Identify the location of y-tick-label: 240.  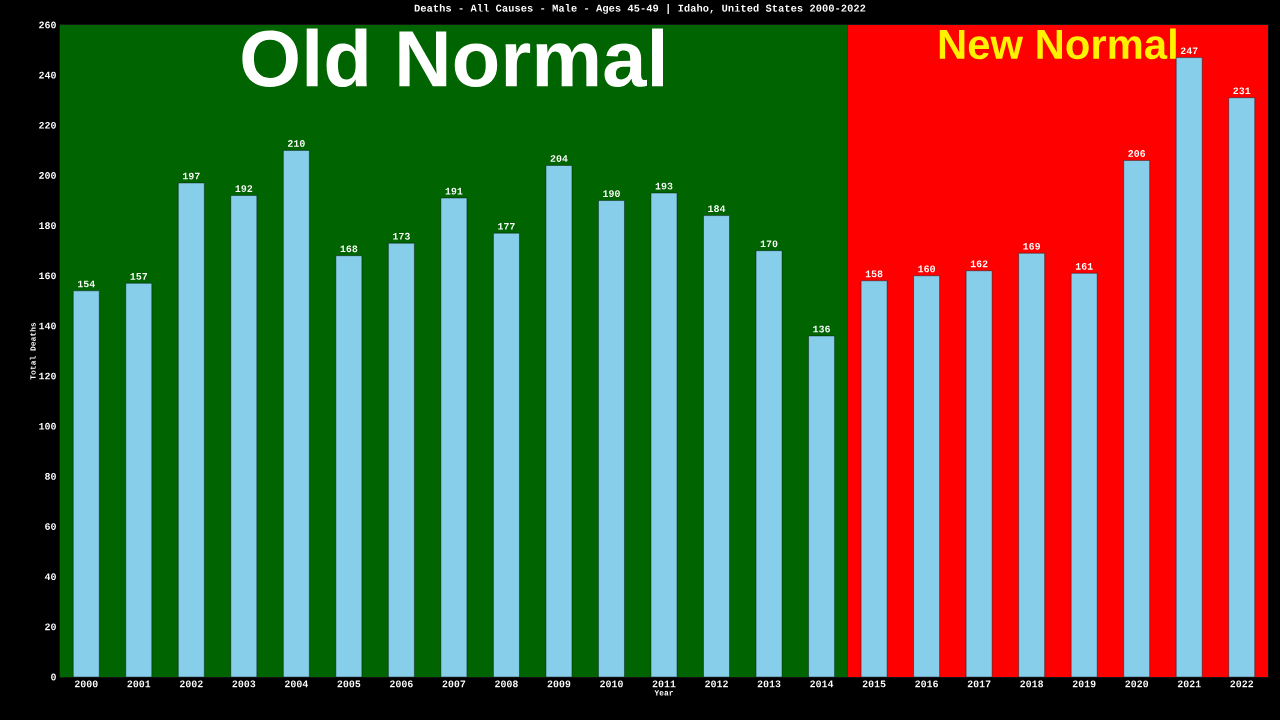
(47, 75).